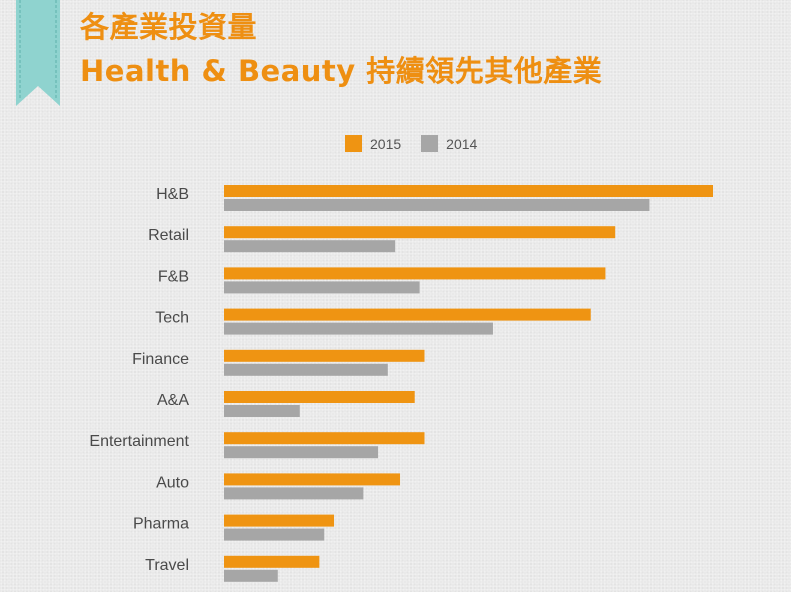  Describe the element at coordinates (169, 27) in the screenshot. I see `page-title: 各產業投資量` at that location.